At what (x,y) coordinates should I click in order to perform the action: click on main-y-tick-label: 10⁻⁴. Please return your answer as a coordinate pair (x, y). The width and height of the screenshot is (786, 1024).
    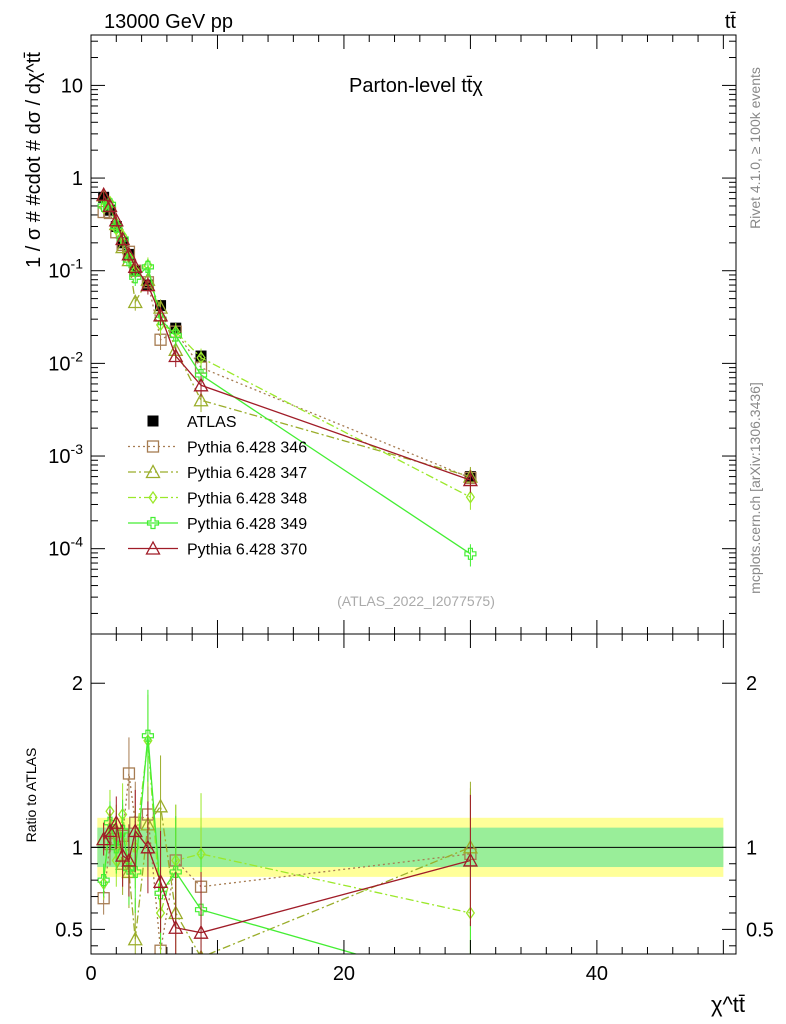
    Looking at the image, I should click on (65, 547).